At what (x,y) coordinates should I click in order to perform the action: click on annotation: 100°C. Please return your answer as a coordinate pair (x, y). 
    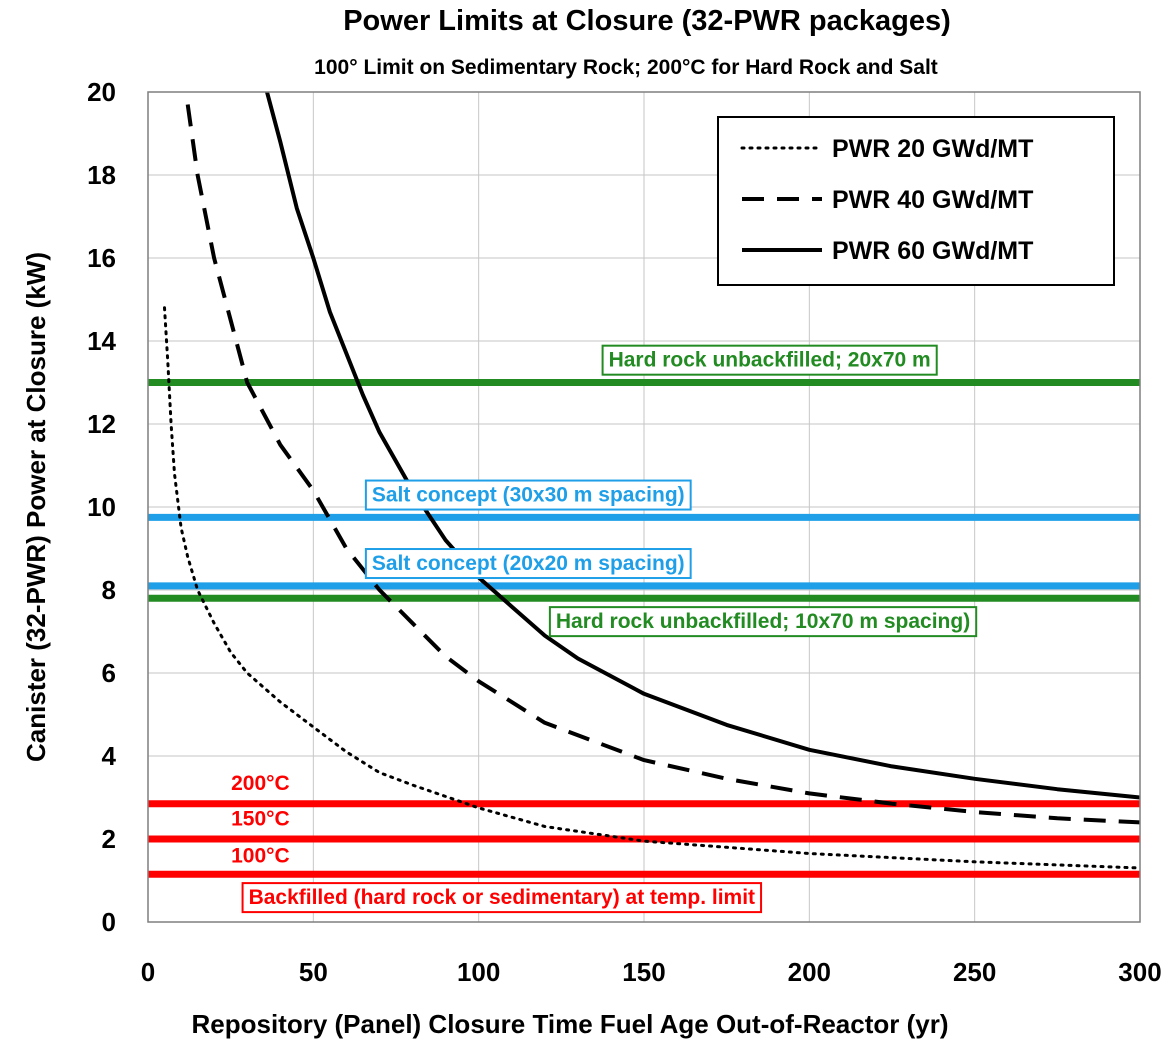
    Looking at the image, I should click on (260, 856).